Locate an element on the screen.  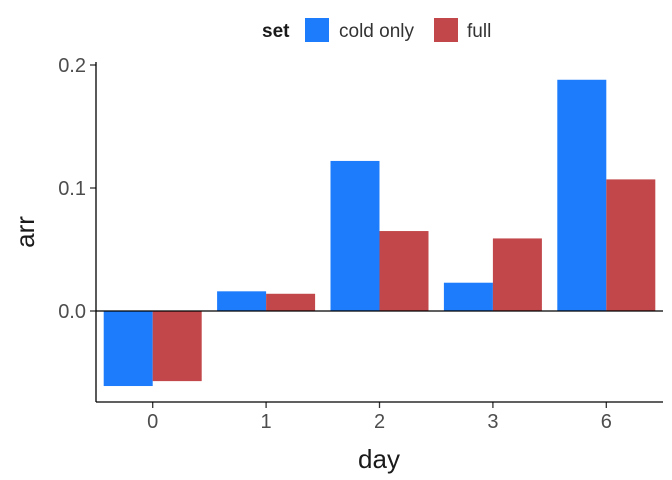
legend-label-cold-only: cold only is located at coordinates (376, 31).